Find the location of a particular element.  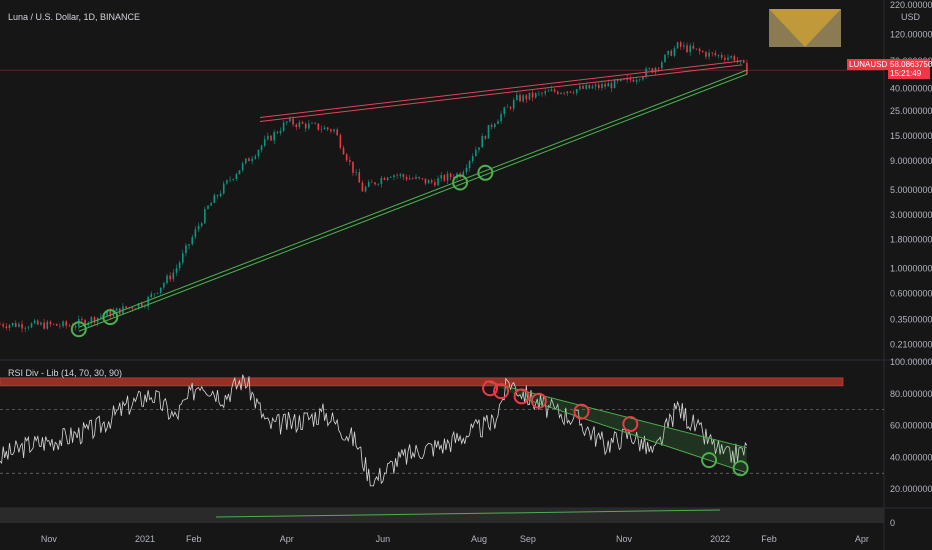

price-tick-label: 5.0000000 is located at coordinates (911, 190).